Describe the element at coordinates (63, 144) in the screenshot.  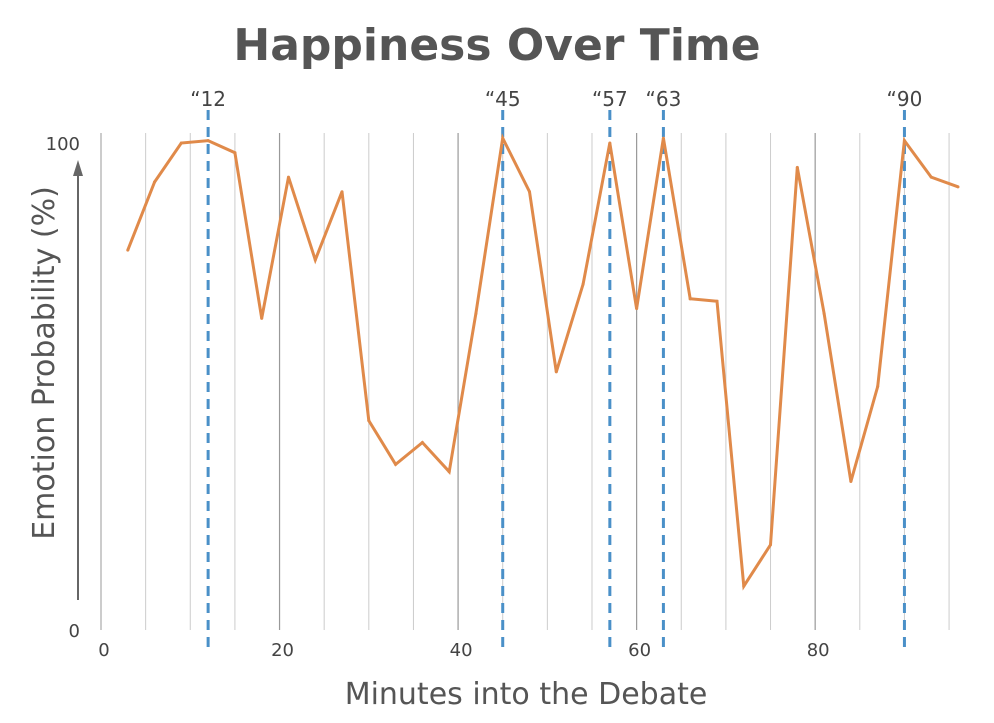
I see `y-tick-label: 100` at that location.